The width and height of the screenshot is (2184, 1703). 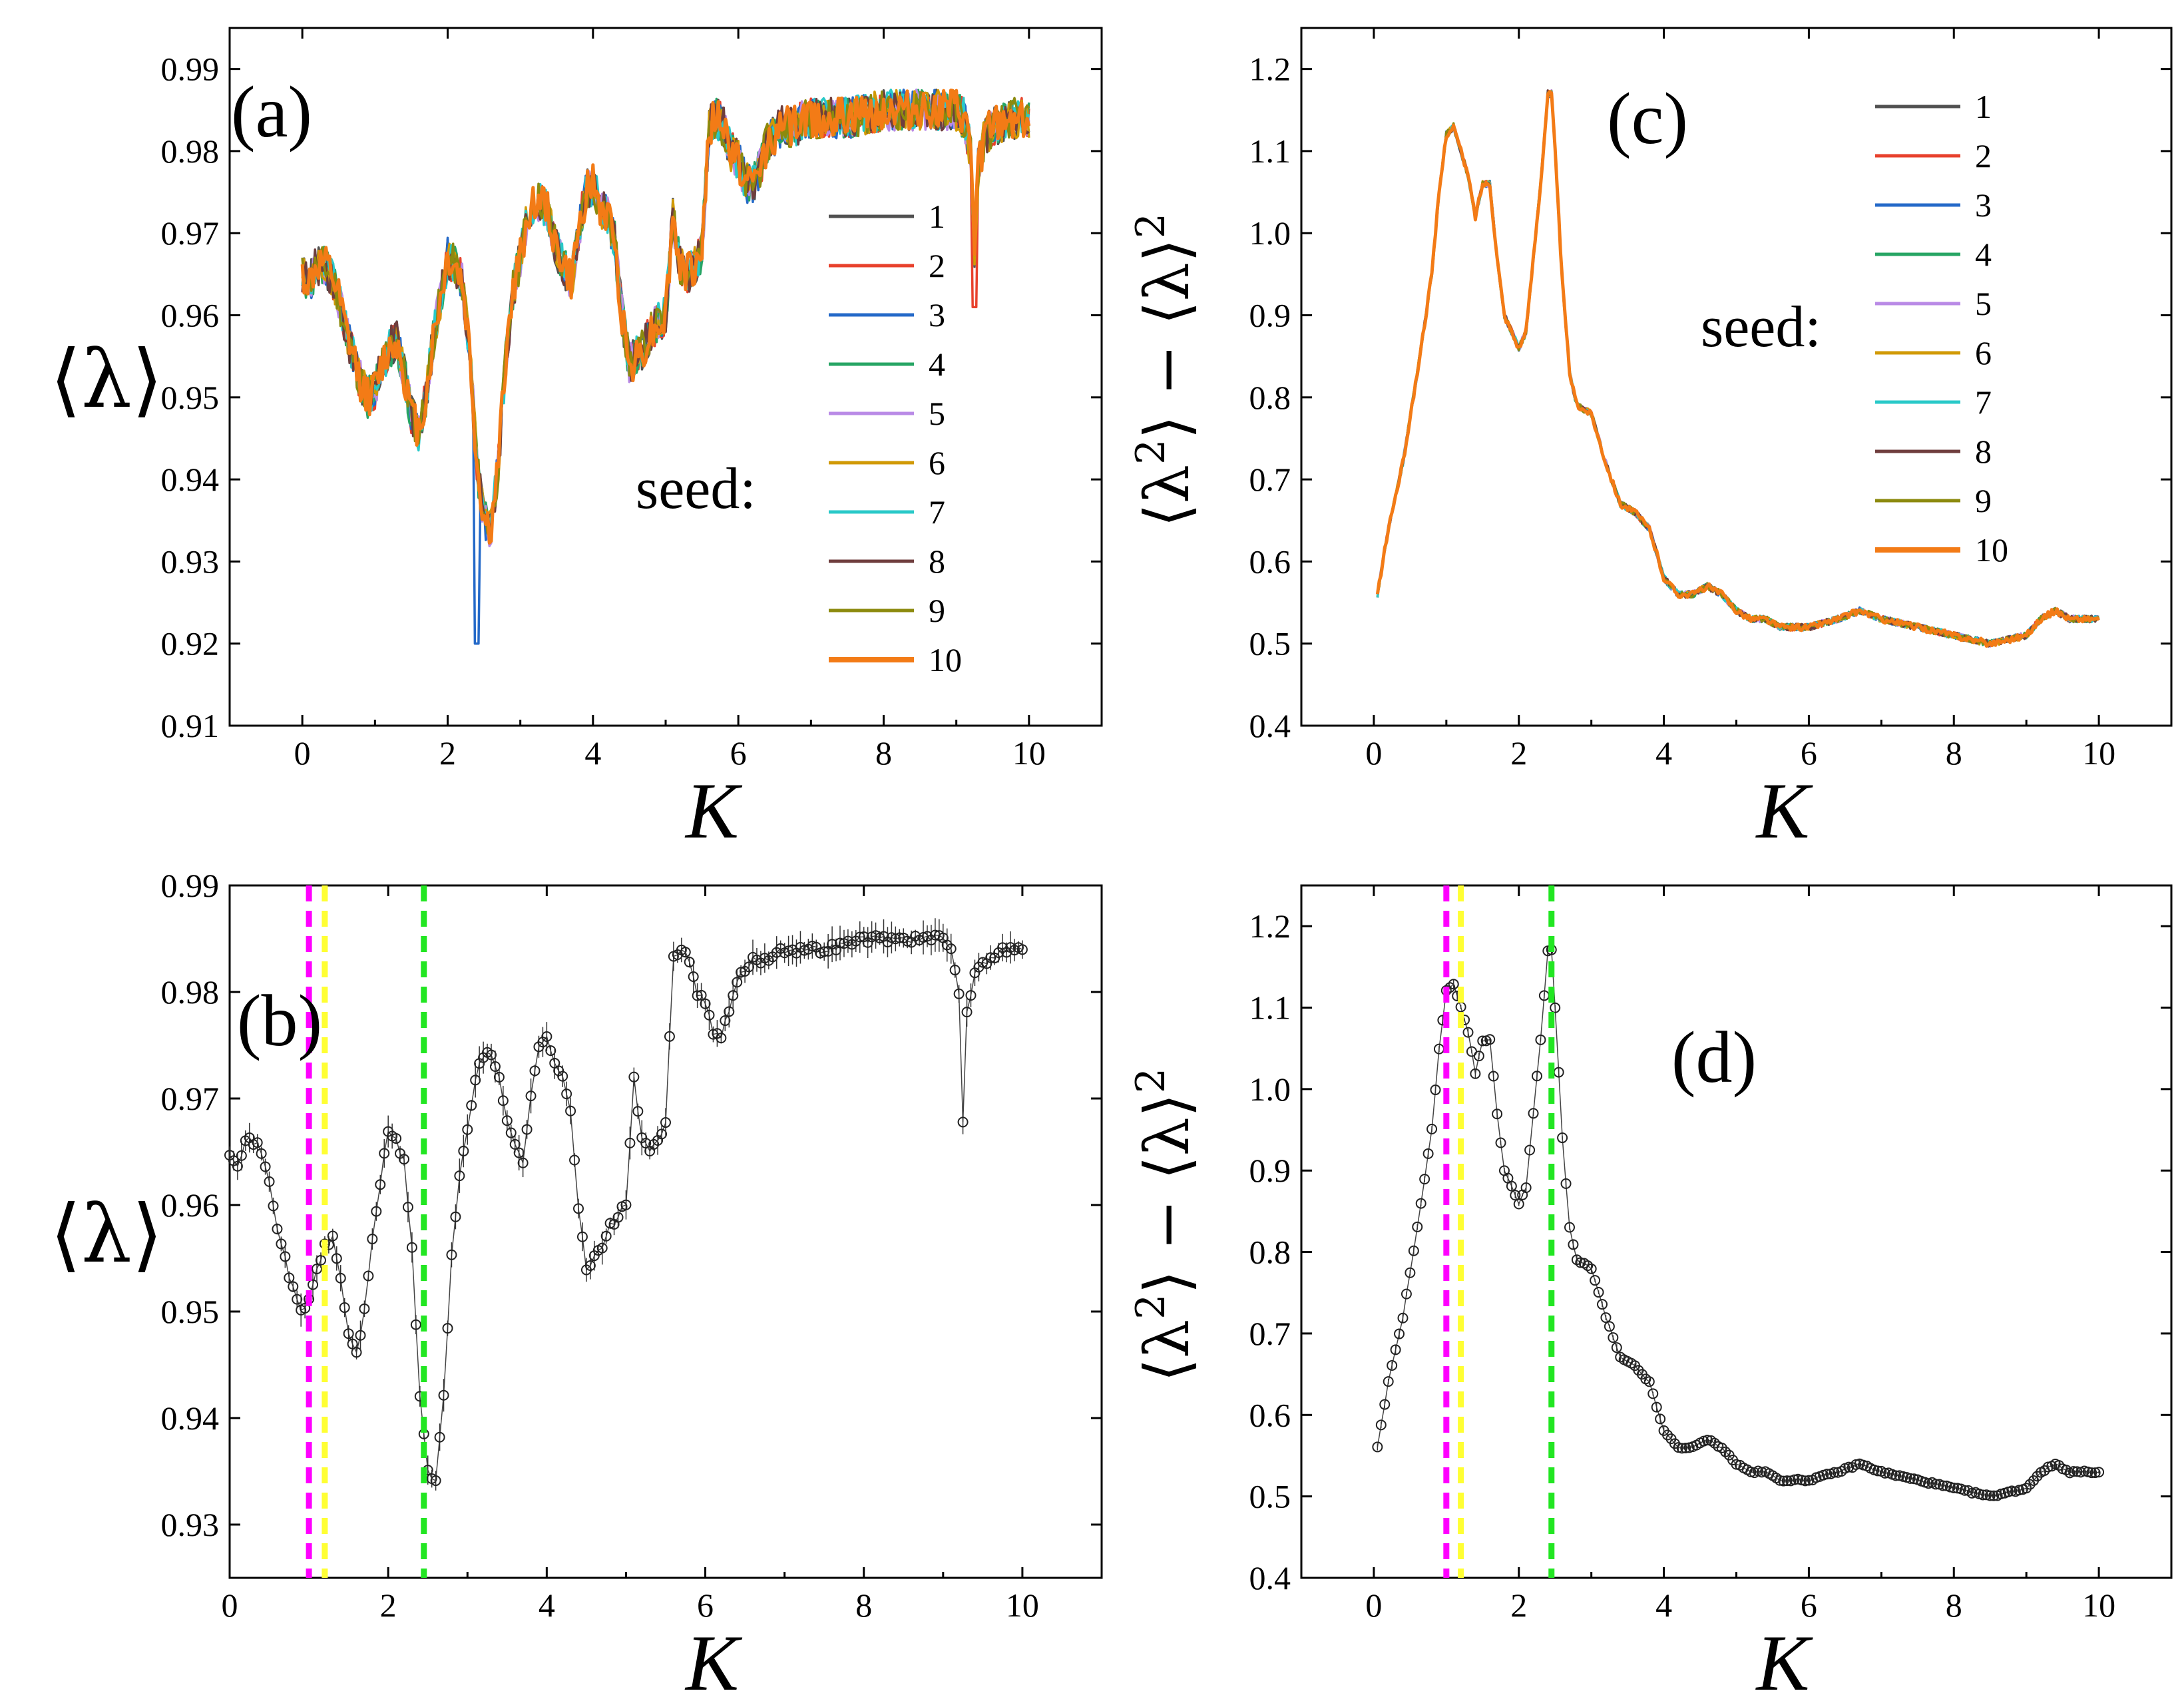 What do you see at coordinates (447, 753) in the screenshot?
I see `x-tick-label-a: 2` at bounding box center [447, 753].